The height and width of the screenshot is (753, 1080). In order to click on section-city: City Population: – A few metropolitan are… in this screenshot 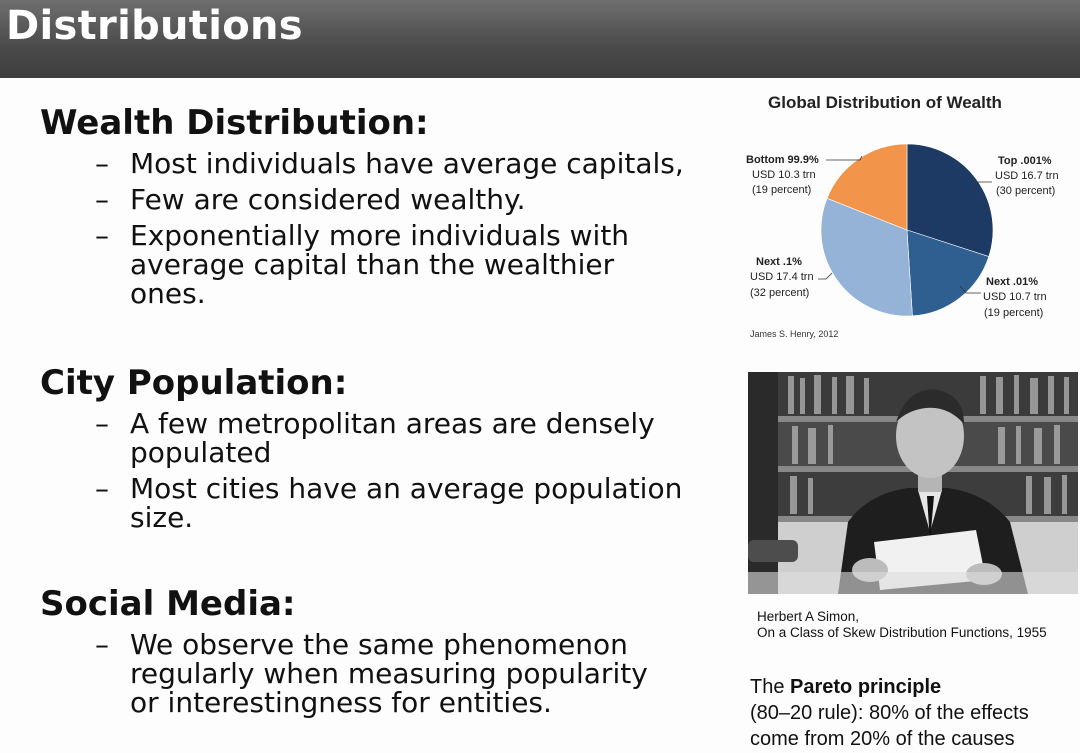, I will do `click(375, 448)`.